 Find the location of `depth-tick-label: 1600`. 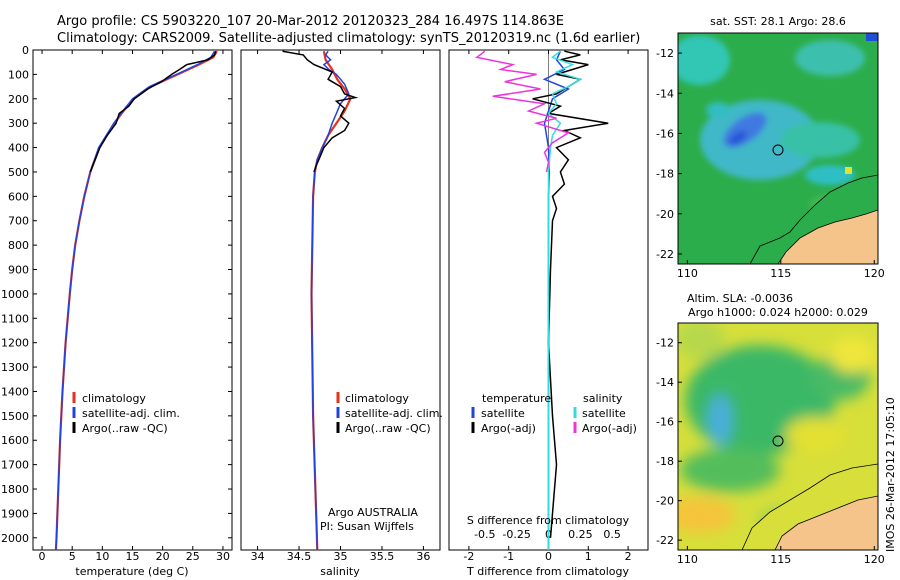

depth-tick-label: 1600 is located at coordinates (15, 440).